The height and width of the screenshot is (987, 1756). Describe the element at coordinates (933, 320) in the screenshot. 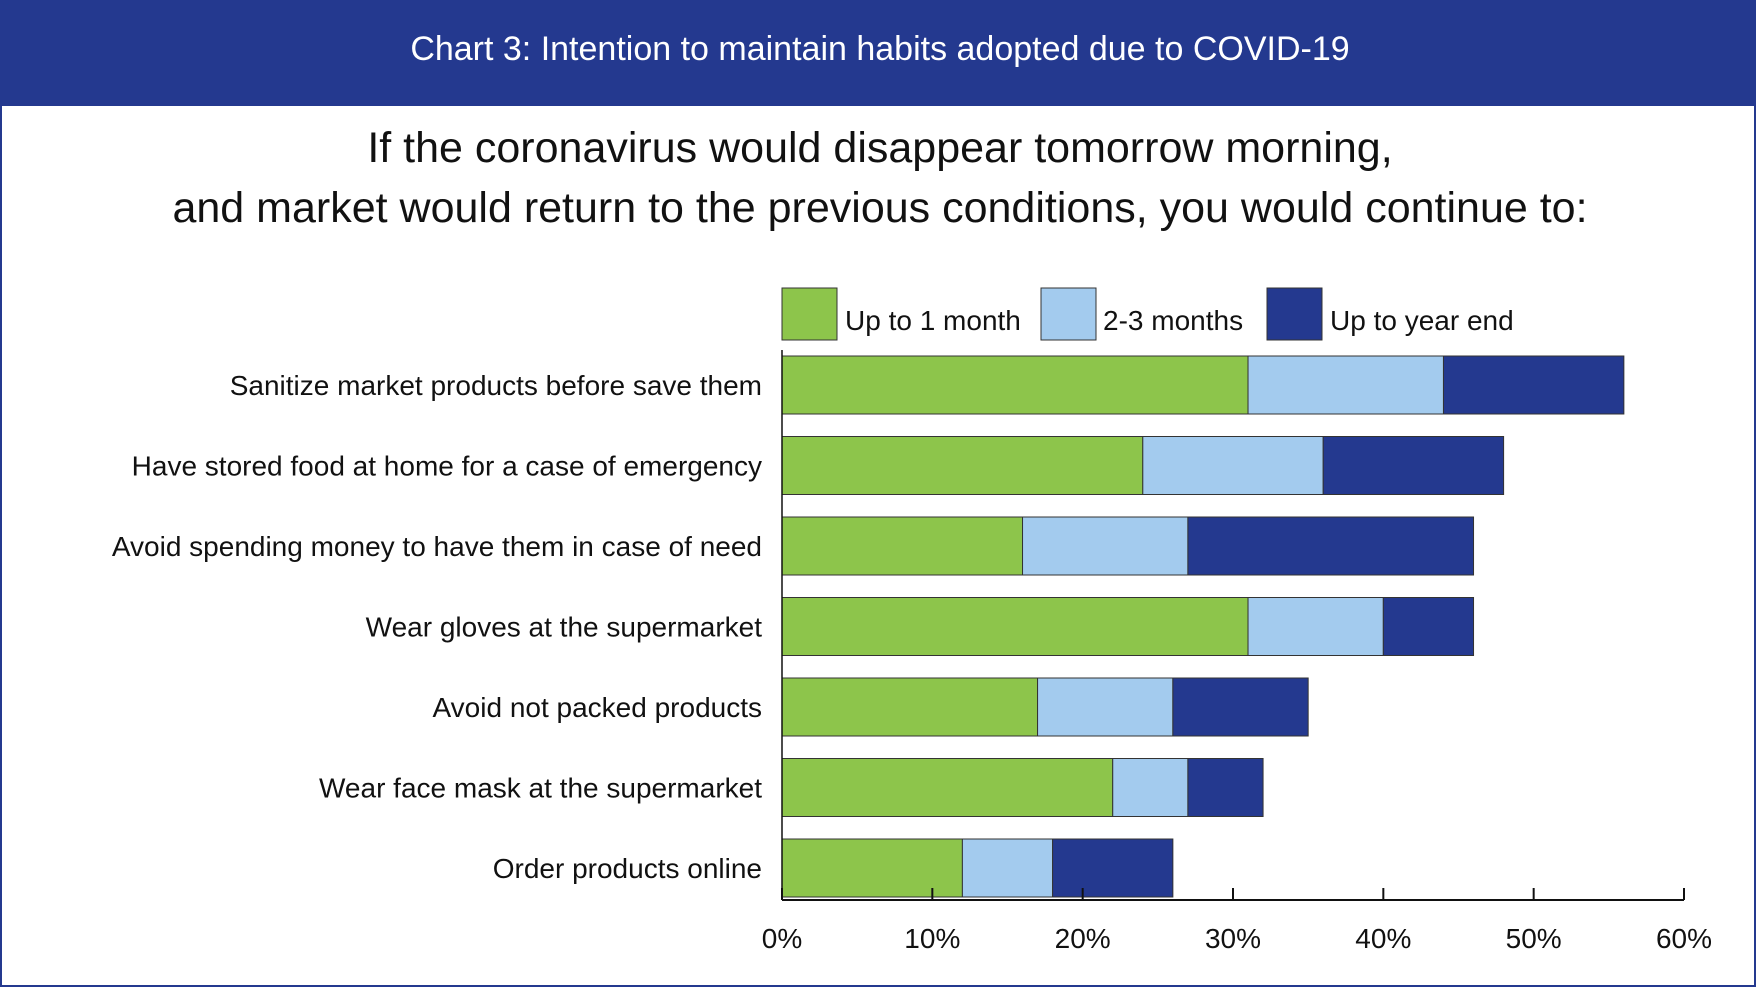

I see `legend-label-1: Up to 1 month` at that location.